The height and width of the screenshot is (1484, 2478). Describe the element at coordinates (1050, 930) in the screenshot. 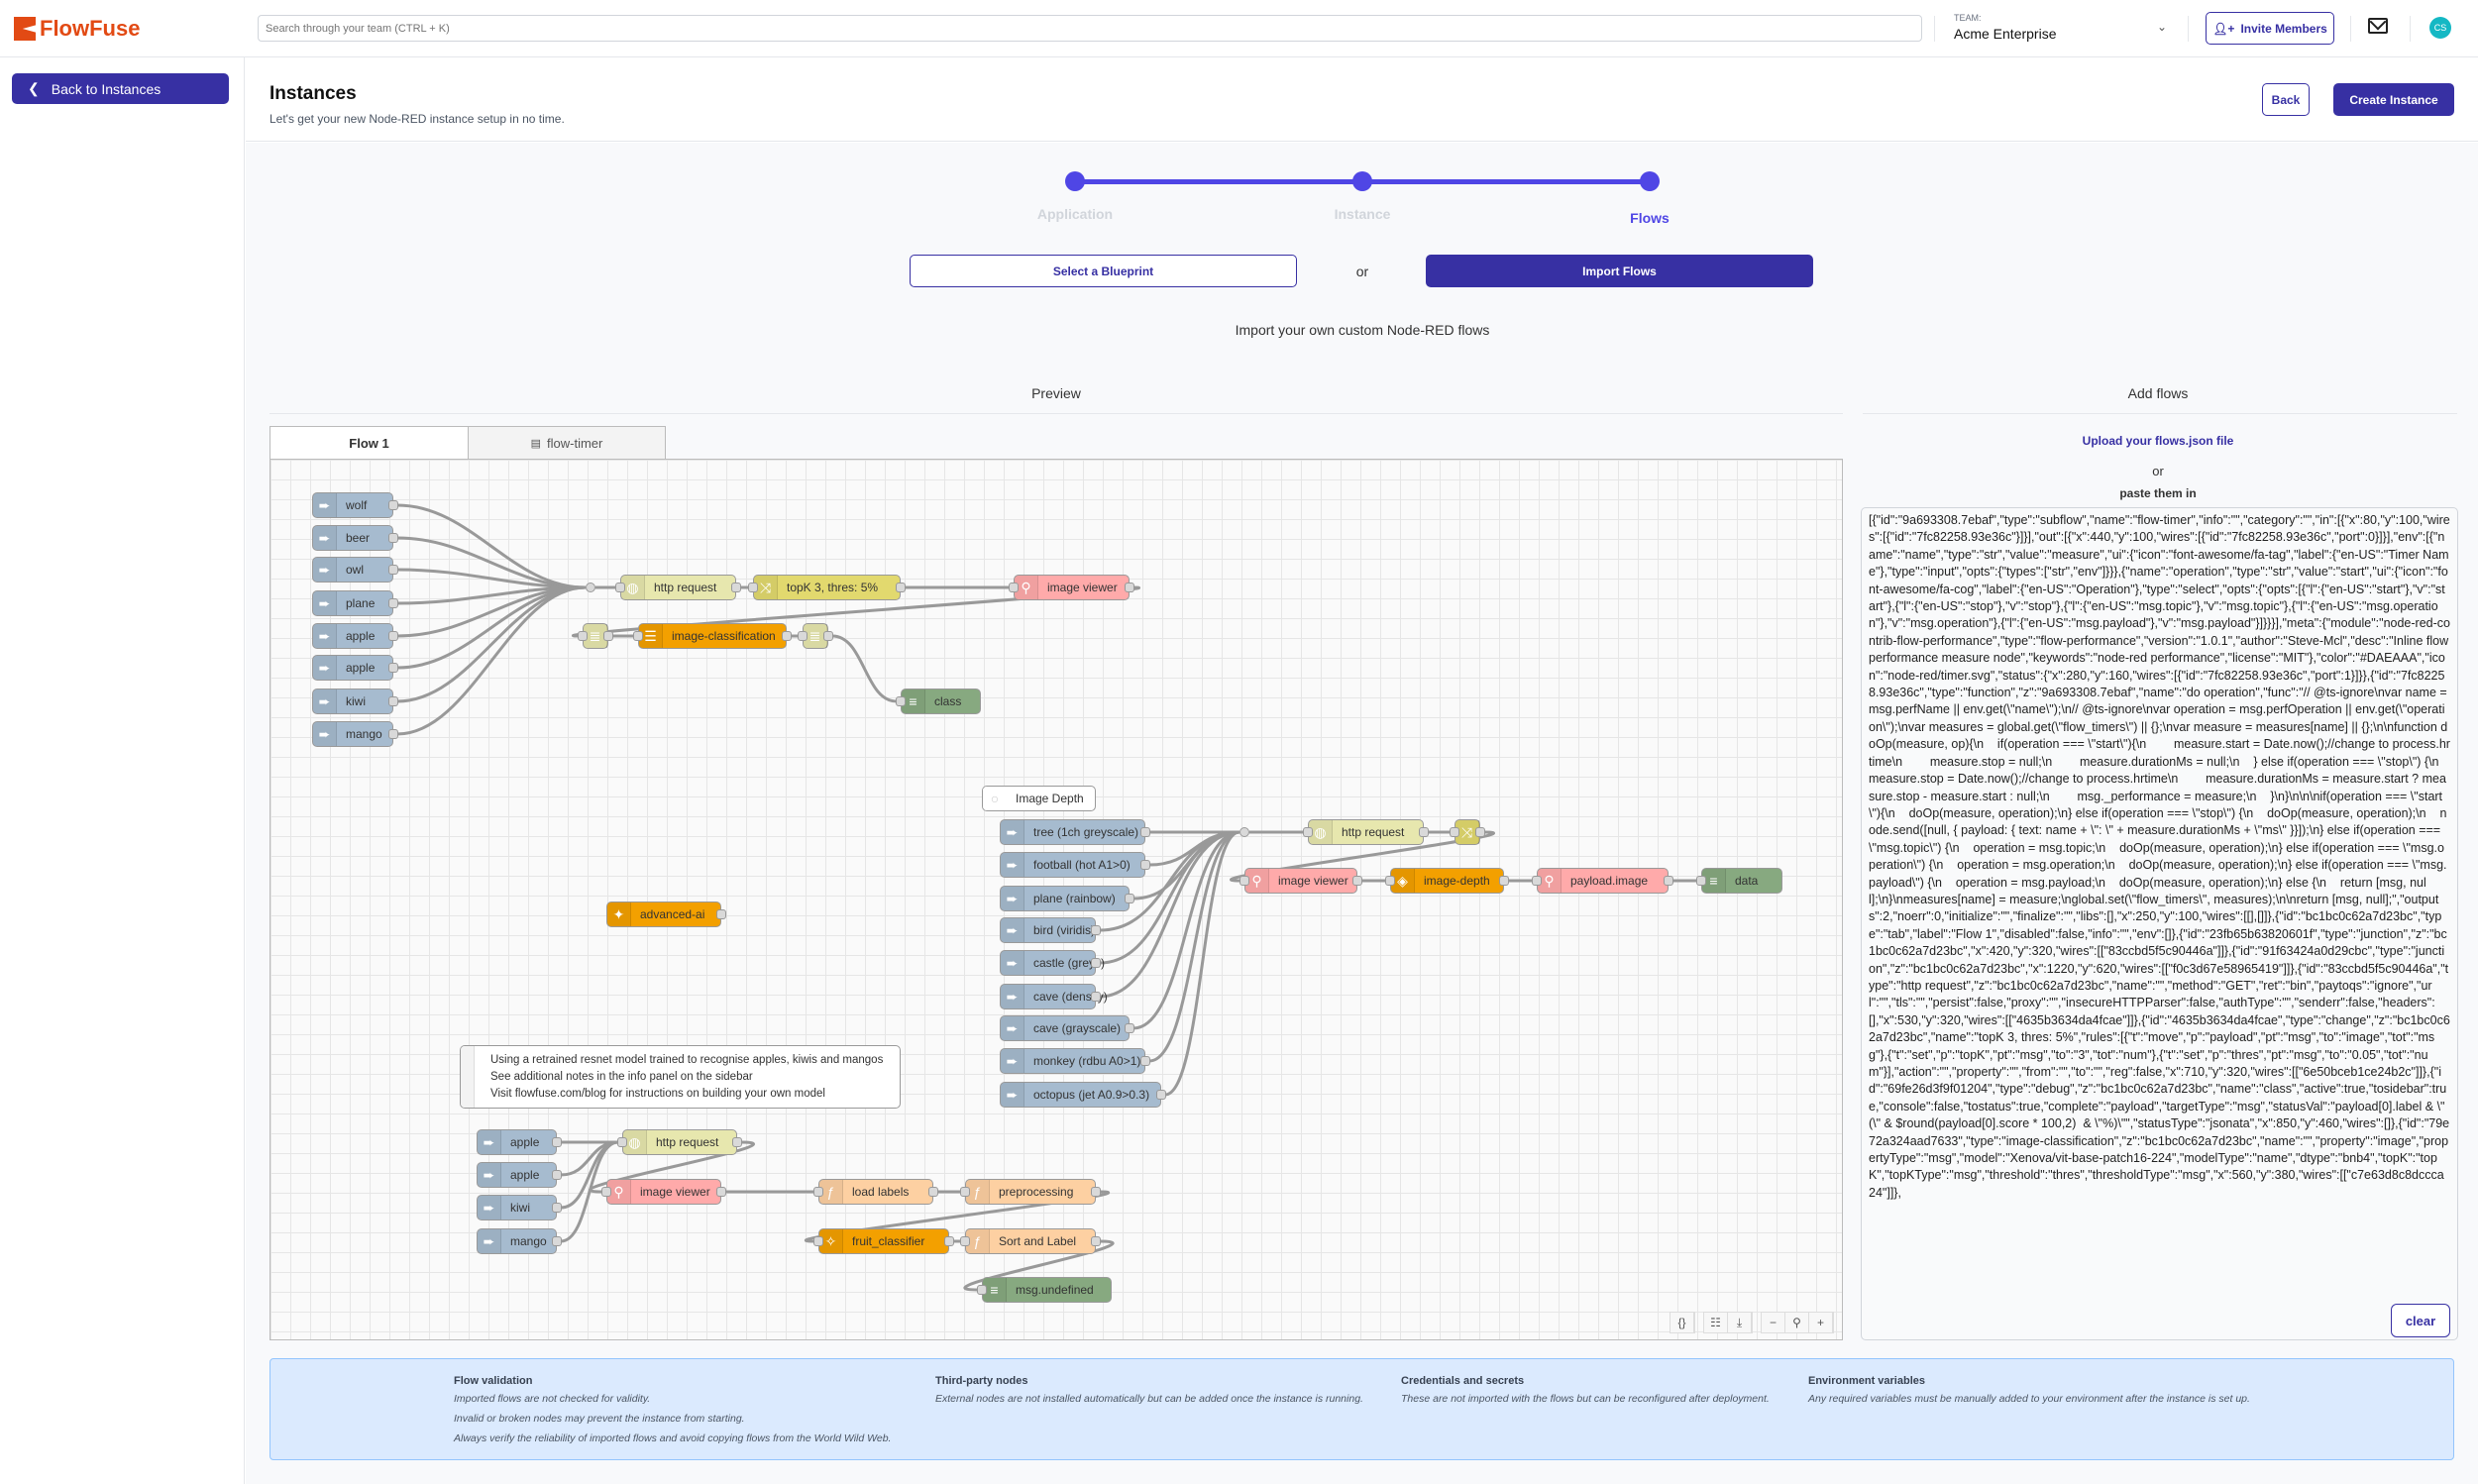

I see `flow-node-bird-viridis: ➨ bird (viridis)` at that location.